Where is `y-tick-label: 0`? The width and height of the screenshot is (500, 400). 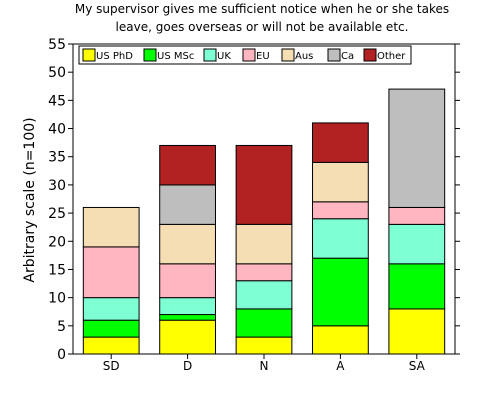
y-tick-label: 0 is located at coordinates (61, 355).